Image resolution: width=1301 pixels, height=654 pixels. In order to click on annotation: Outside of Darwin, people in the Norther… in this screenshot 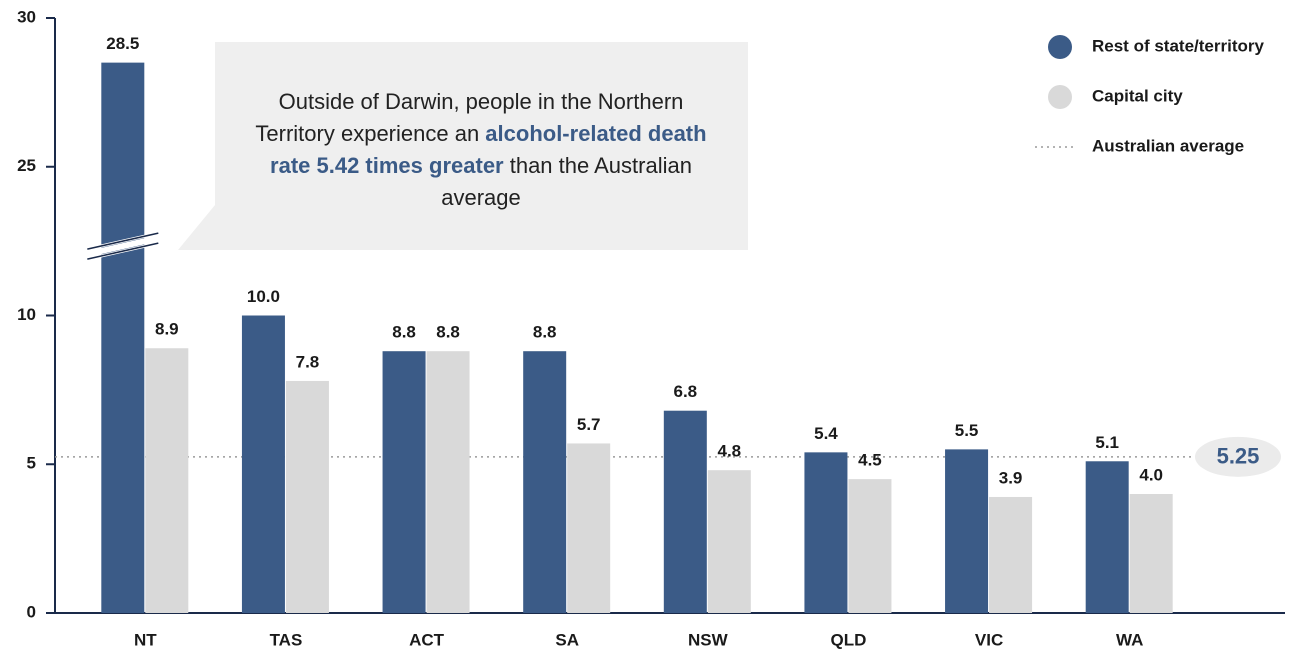, I will do `click(481, 150)`.